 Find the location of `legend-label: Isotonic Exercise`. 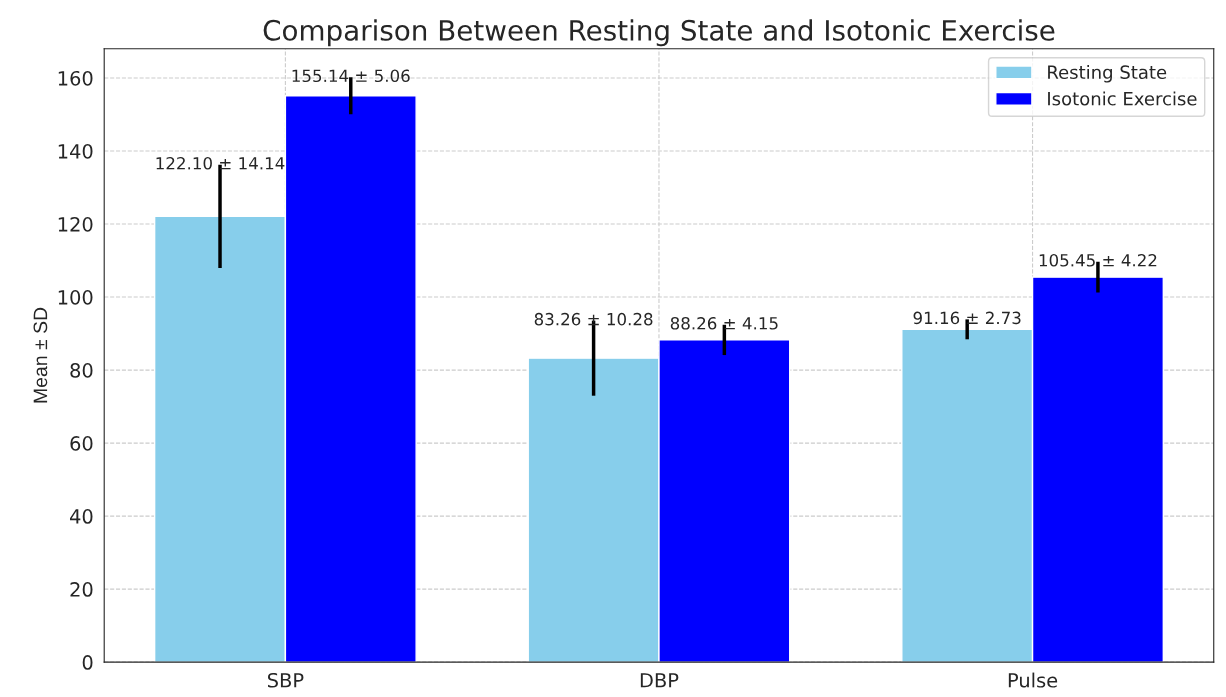

legend-label: Isotonic Exercise is located at coordinates (1122, 98).